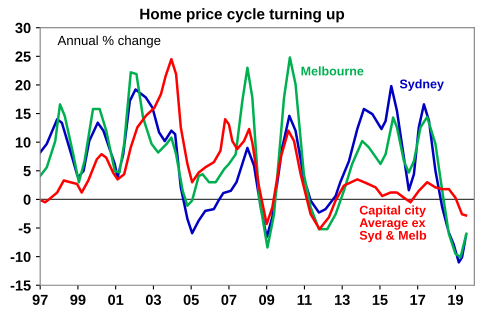 The height and width of the screenshot is (326, 484). Describe the element at coordinates (456, 299) in the screenshot. I see `x-tick-label: 19` at that location.